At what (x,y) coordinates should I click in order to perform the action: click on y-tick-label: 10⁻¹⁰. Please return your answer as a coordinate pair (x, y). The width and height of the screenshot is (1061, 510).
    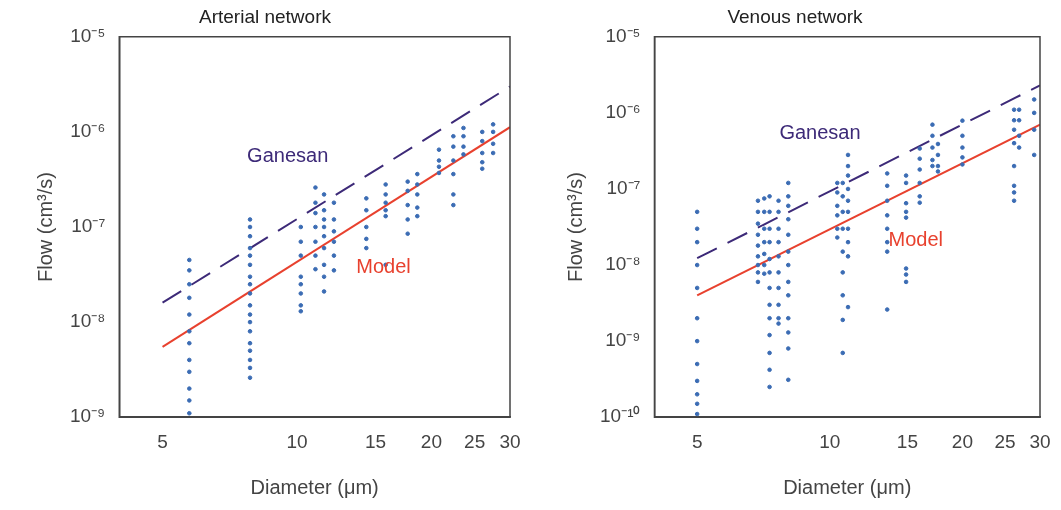
    Looking at the image, I should click on (620, 416).